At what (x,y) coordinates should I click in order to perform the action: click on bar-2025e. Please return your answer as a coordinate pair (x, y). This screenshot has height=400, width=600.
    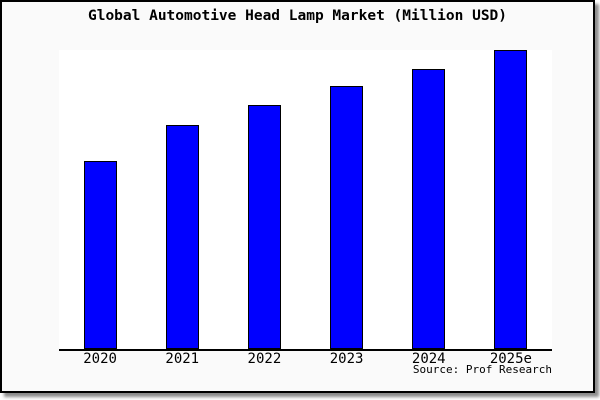
    Looking at the image, I should click on (511, 199).